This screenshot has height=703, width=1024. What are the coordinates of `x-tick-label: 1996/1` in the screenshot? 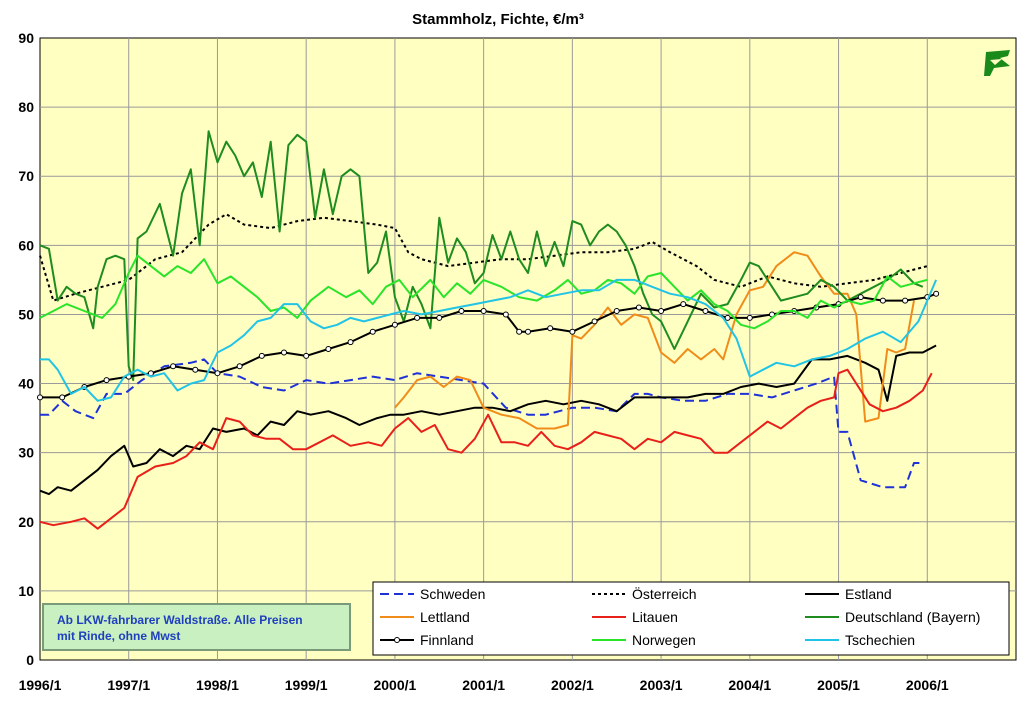 It's located at (40, 685).